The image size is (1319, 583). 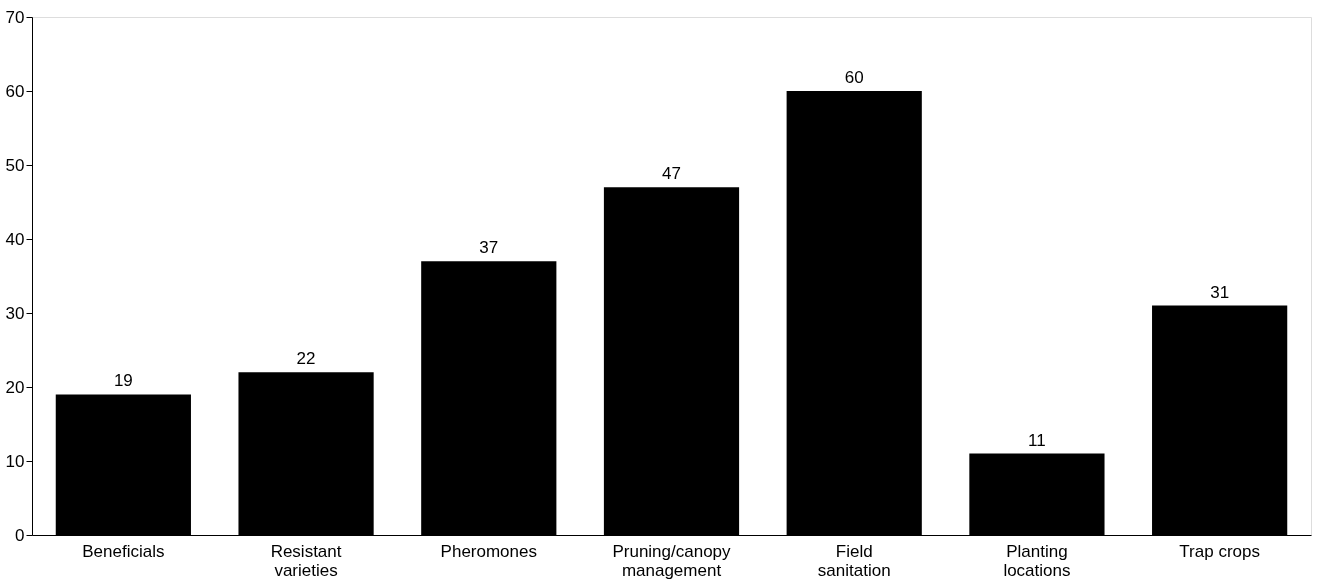 What do you see at coordinates (306, 359) in the screenshot?
I see `data-label: 22` at bounding box center [306, 359].